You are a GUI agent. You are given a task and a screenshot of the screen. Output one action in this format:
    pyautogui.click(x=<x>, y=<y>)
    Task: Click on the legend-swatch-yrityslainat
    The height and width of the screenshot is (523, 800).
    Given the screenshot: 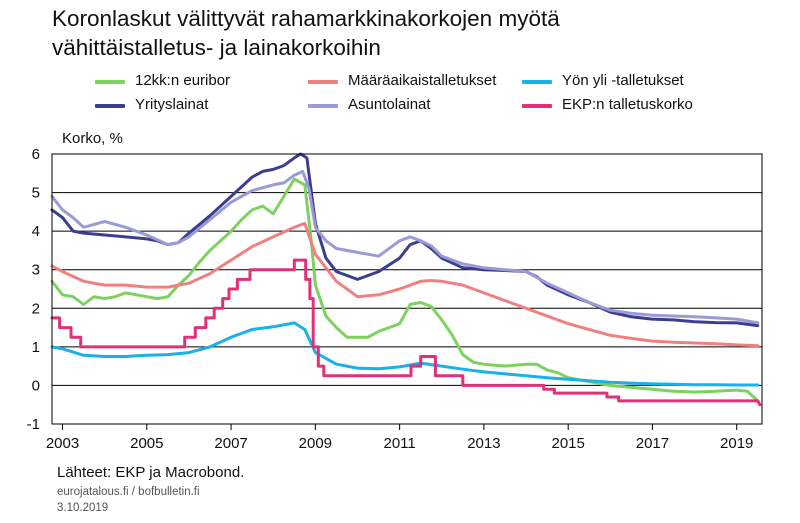 What is the action you would take?
    pyautogui.click(x=110, y=106)
    